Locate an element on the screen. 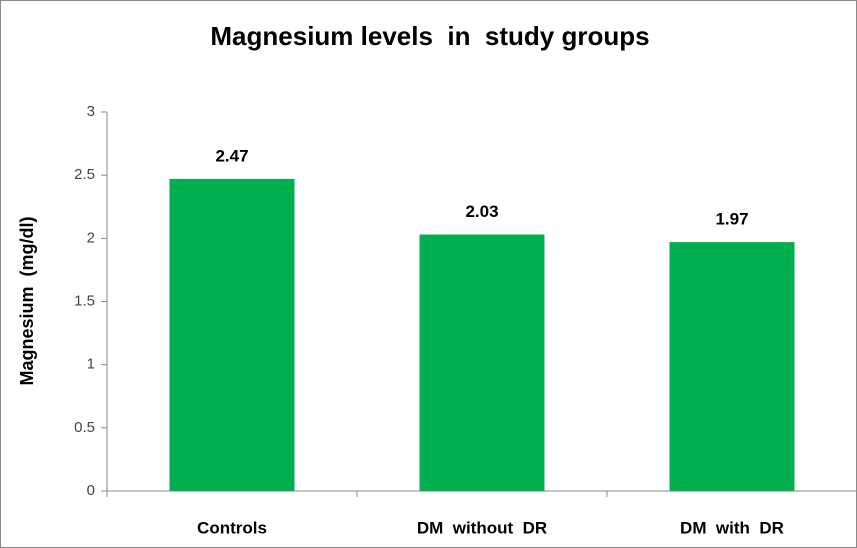 This screenshot has height=548, width=857. x-tick-label: DM with DR is located at coordinates (732, 527).